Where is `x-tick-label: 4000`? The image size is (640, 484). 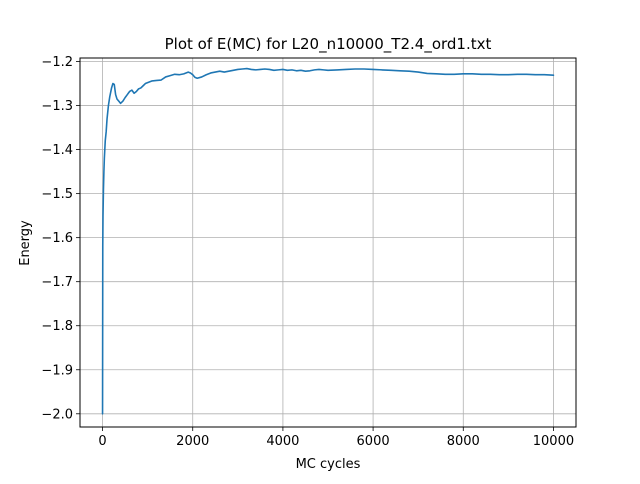
x-tick-label: 4000 is located at coordinates (282, 441).